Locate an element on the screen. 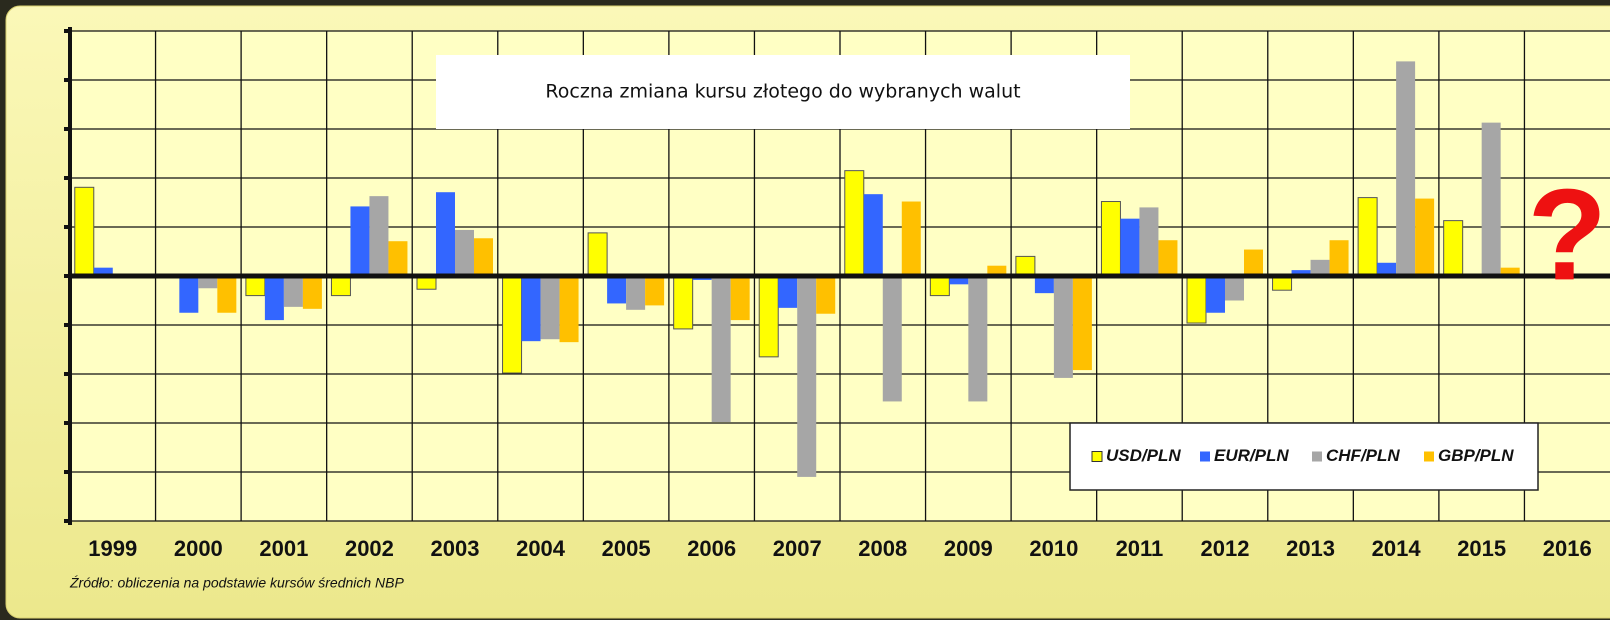 The height and width of the screenshot is (620, 1610). x-tick-label: 1999 is located at coordinates (112, 548).